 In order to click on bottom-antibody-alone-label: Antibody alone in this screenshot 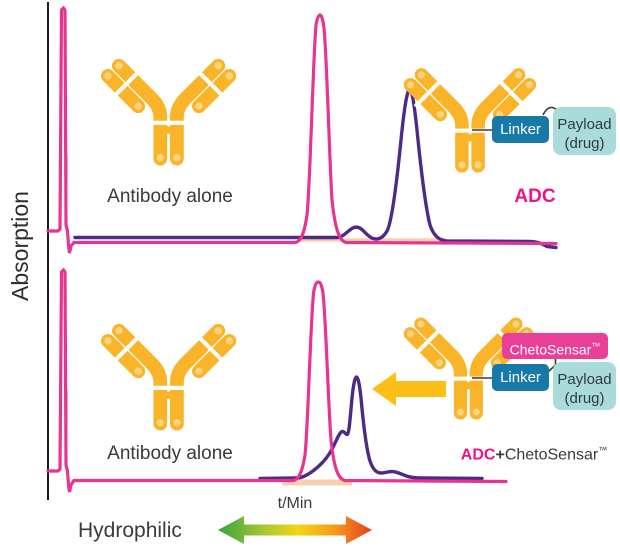, I will do `click(170, 453)`.